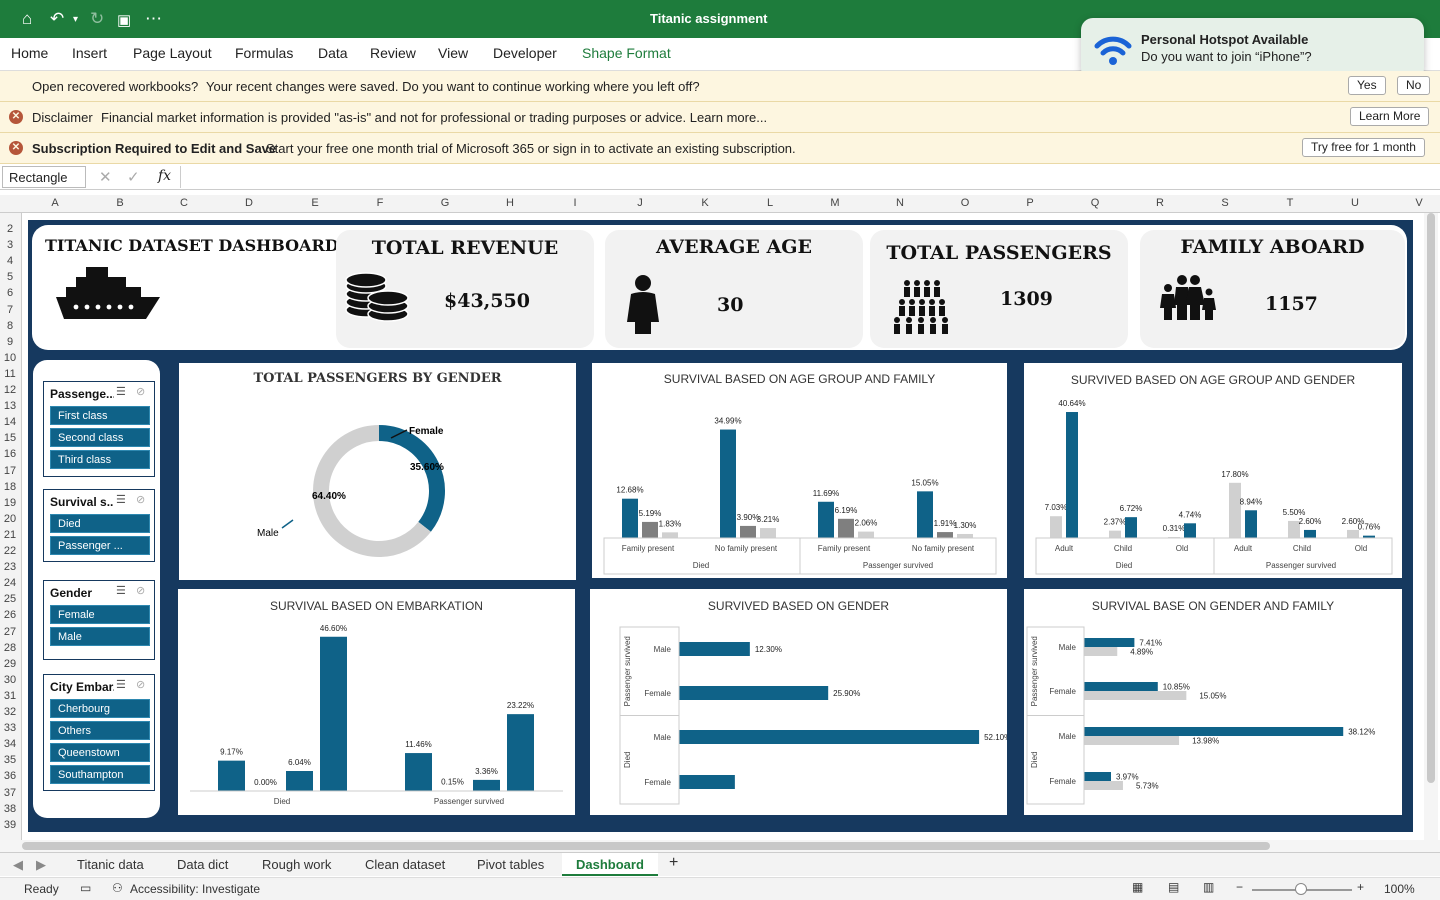 This screenshot has width=1440, height=900. What do you see at coordinates (100, 614) in the screenshot?
I see `slicer-item: Female` at bounding box center [100, 614].